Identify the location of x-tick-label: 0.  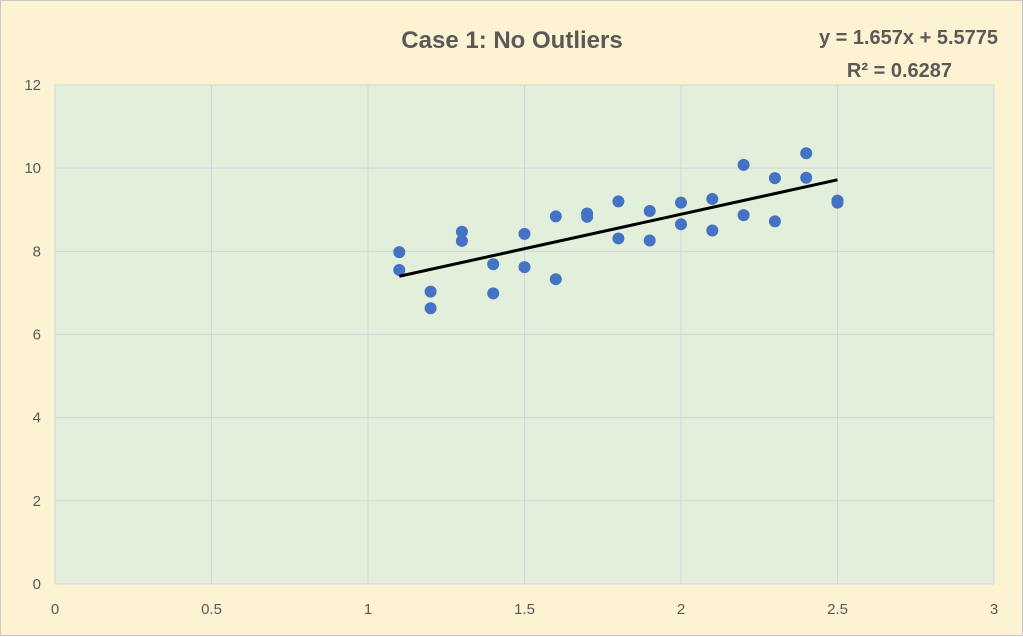
(55, 609).